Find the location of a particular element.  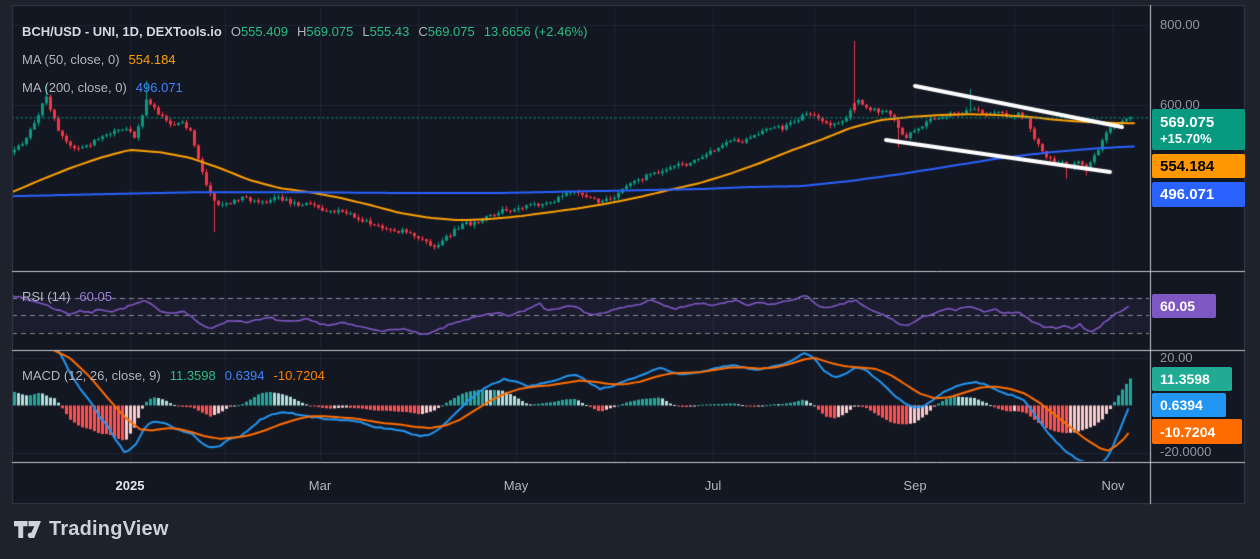

change-value: 13.6656 (+2.46%) is located at coordinates (535, 31).